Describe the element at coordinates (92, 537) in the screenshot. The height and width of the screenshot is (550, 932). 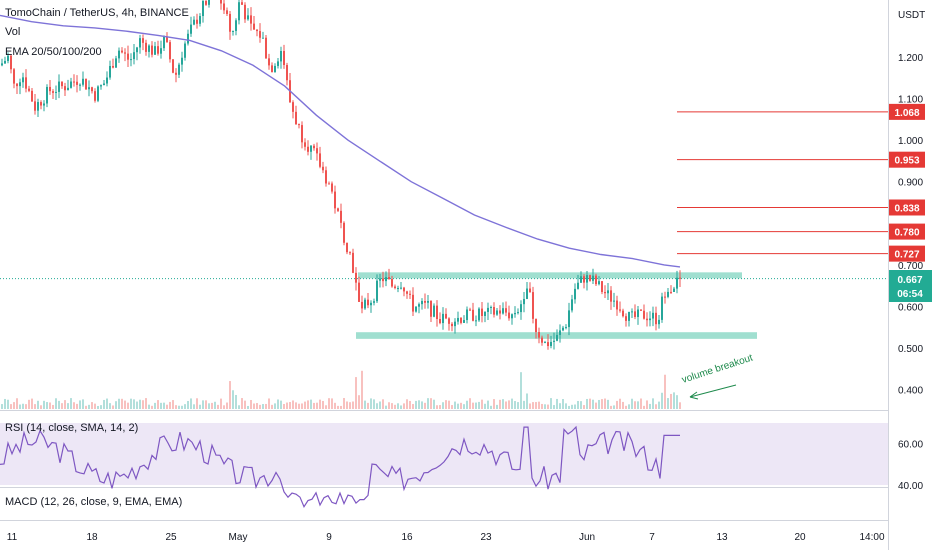
I see `time-tick: 18` at that location.